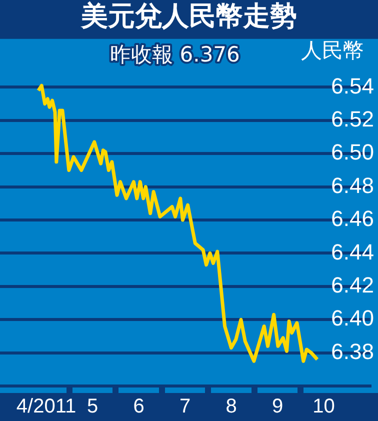 The height and width of the screenshot is (421, 378). Describe the element at coordinates (92, 407) in the screenshot. I see `x-tick-label: 5` at that location.